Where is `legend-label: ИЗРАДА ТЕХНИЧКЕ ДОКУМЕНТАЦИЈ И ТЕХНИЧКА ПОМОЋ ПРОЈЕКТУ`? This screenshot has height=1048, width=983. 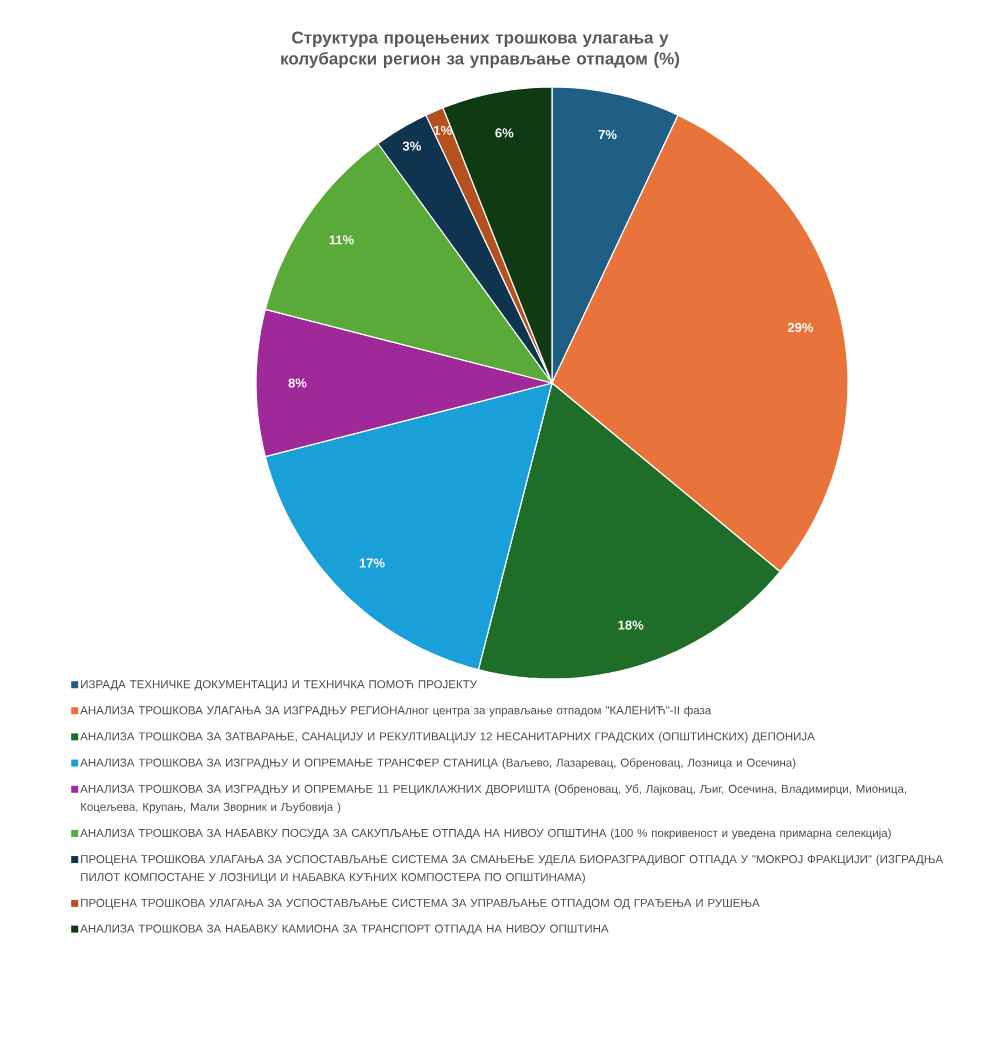
legend-label: ИЗРАДА ТЕХНИЧКЕ ДОКУМЕНТАЦИЈ И ТЕХНИЧКА ПОМОЋ ПРОЈЕКТУ is located at coordinates (279, 685).